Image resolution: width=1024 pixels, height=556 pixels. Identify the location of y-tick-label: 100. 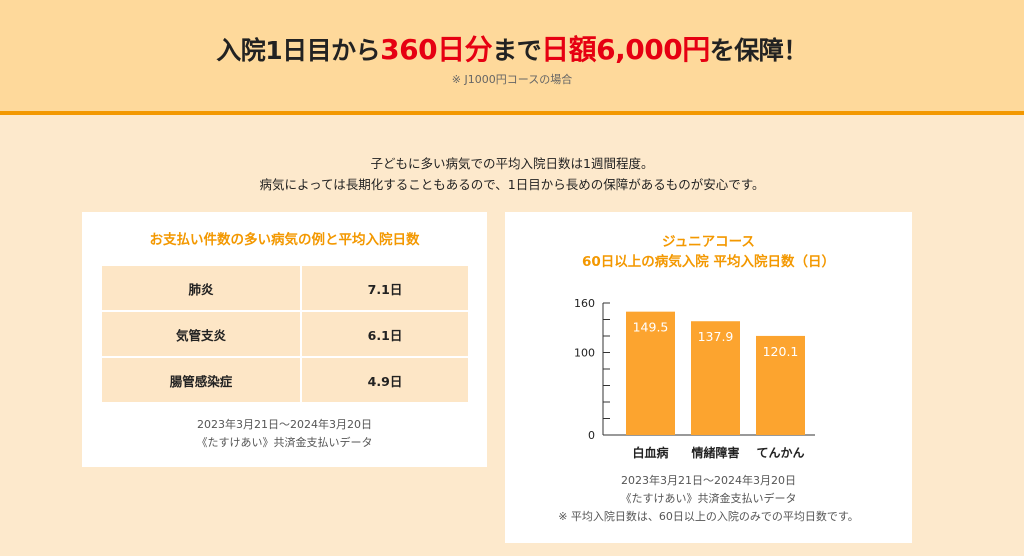
(584, 353).